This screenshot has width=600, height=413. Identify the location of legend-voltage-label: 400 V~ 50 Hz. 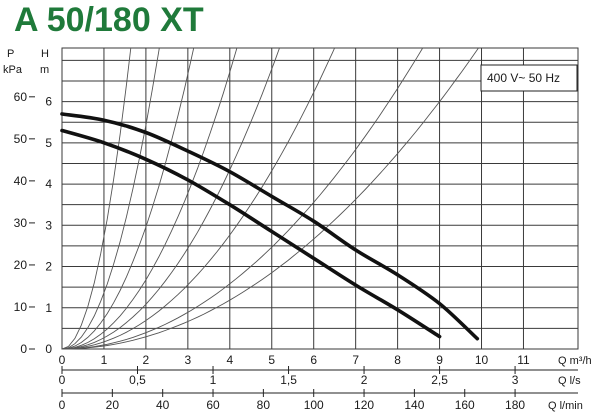
(523, 78).